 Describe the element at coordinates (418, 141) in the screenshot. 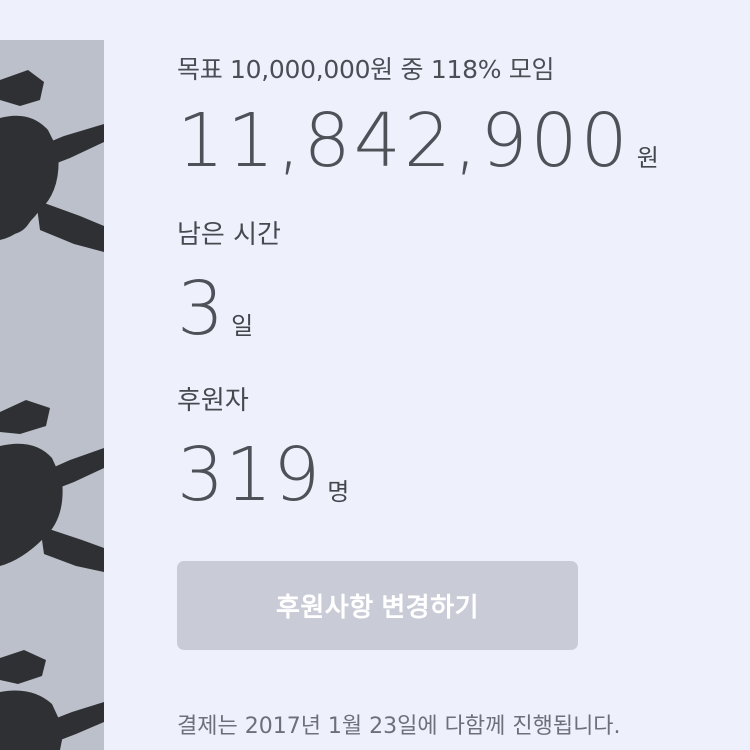

I see `amount-raised: 11,842,900 원` at that location.